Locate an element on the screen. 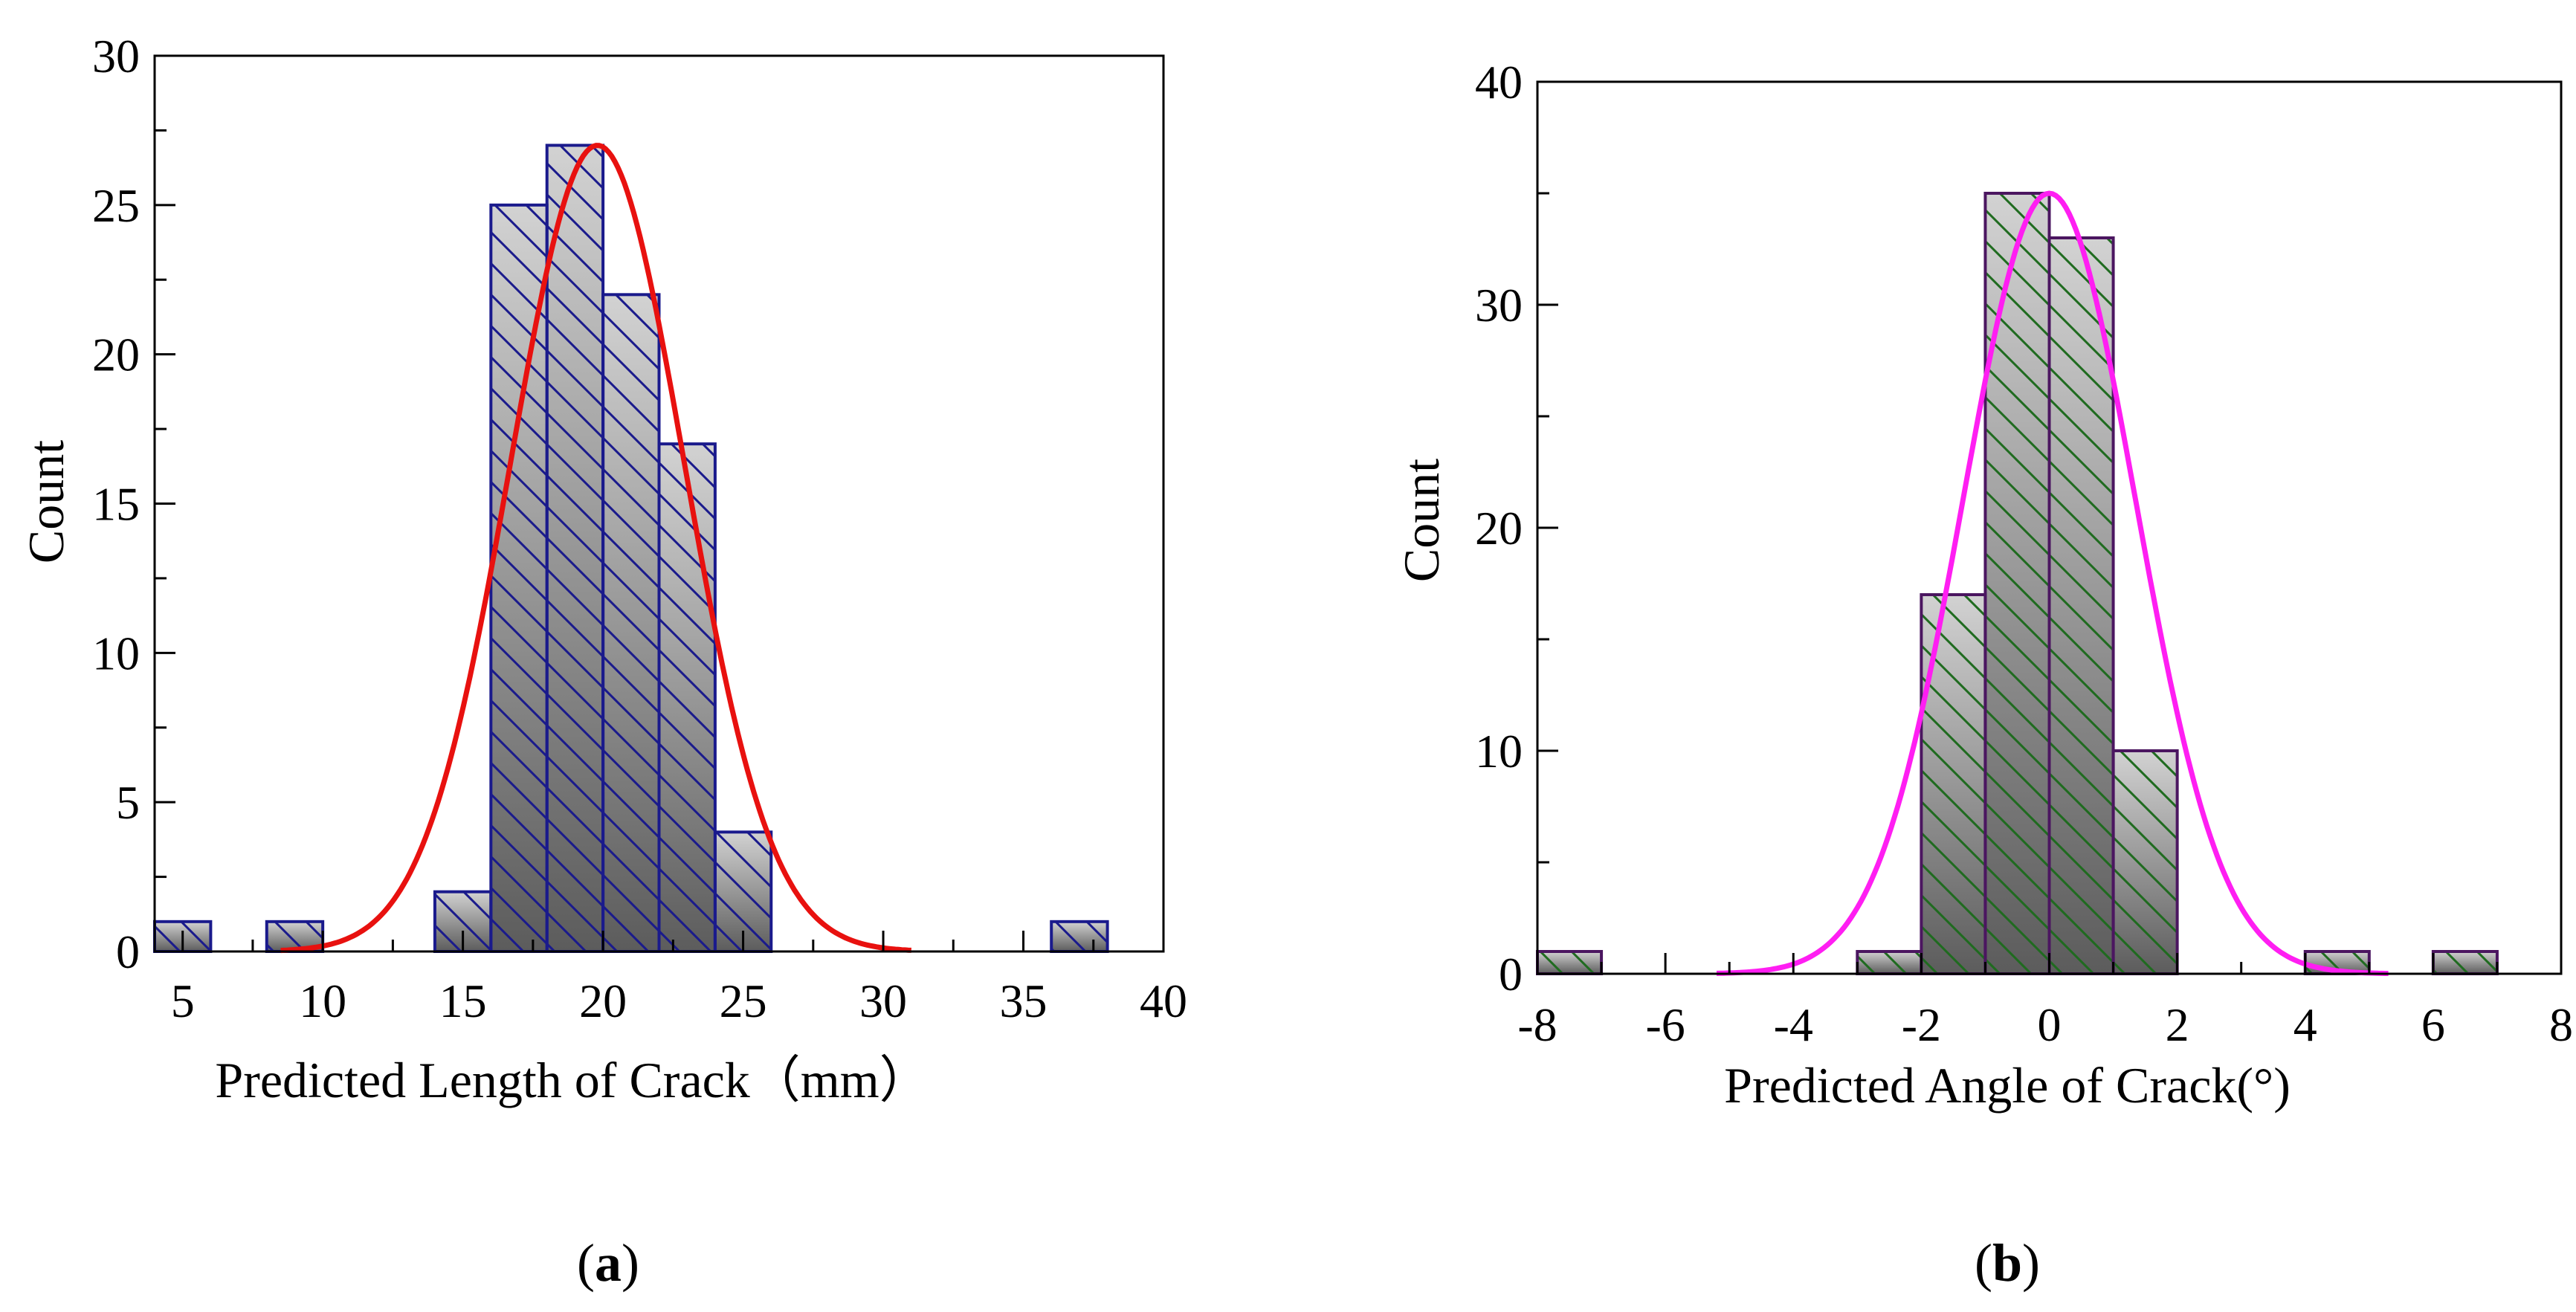 The width and height of the screenshot is (2576, 1312). x-tick-label: 20 is located at coordinates (603, 1001).